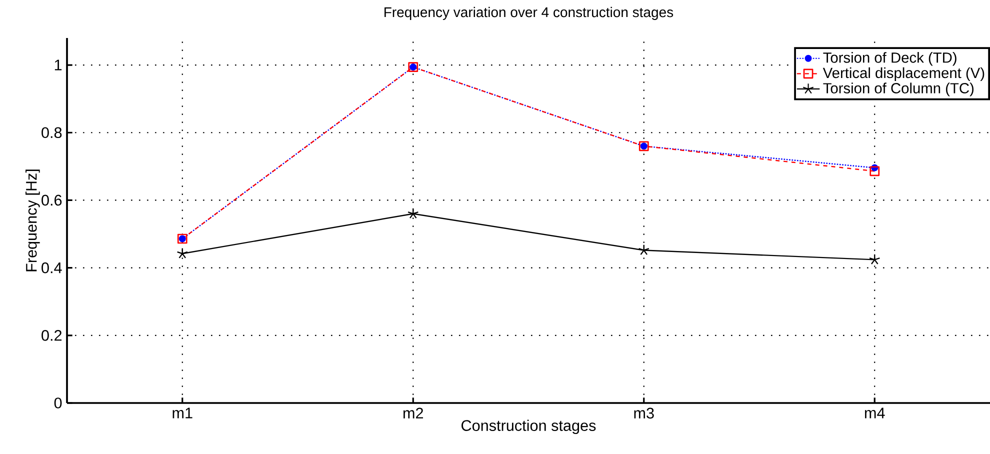 Image resolution: width=990 pixels, height=454 pixels. I want to click on y-tick-label: 1, so click(58, 65).